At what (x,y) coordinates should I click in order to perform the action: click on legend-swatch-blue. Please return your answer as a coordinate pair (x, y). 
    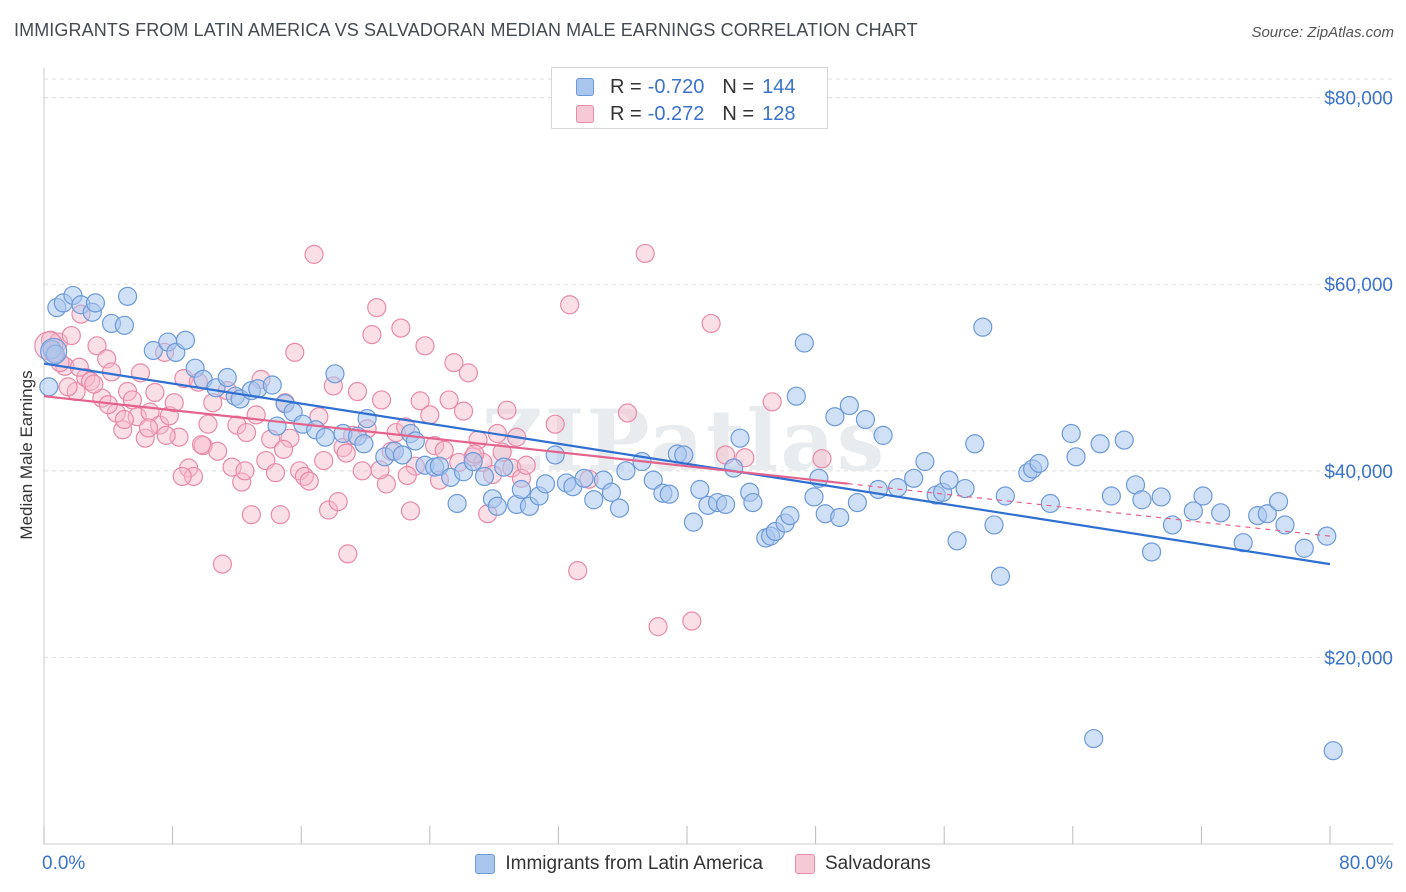
    Looking at the image, I should click on (485, 864).